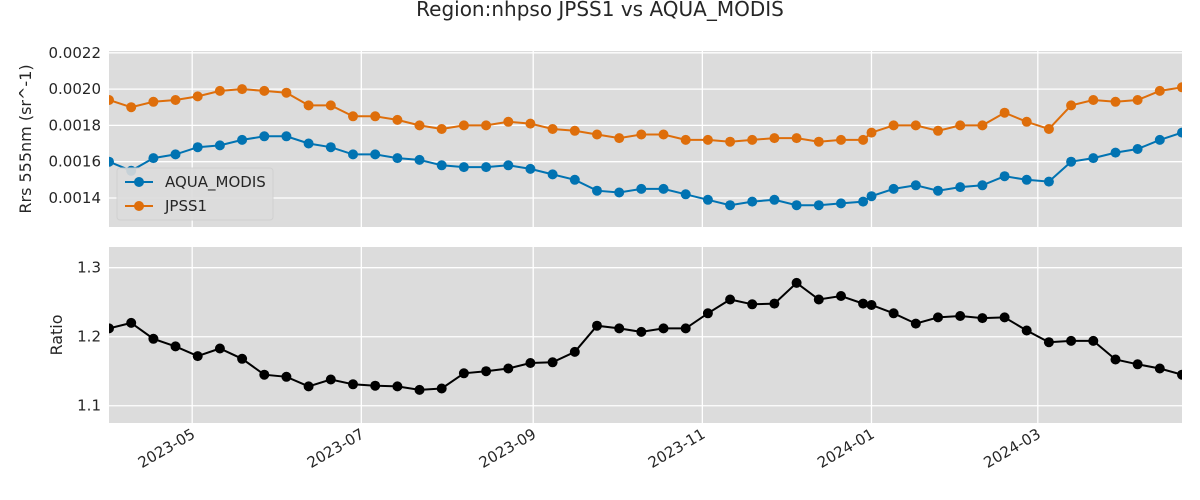 This screenshot has height=500, width=1200. I want to click on y-tick-label: 0.0022, so click(75, 53).